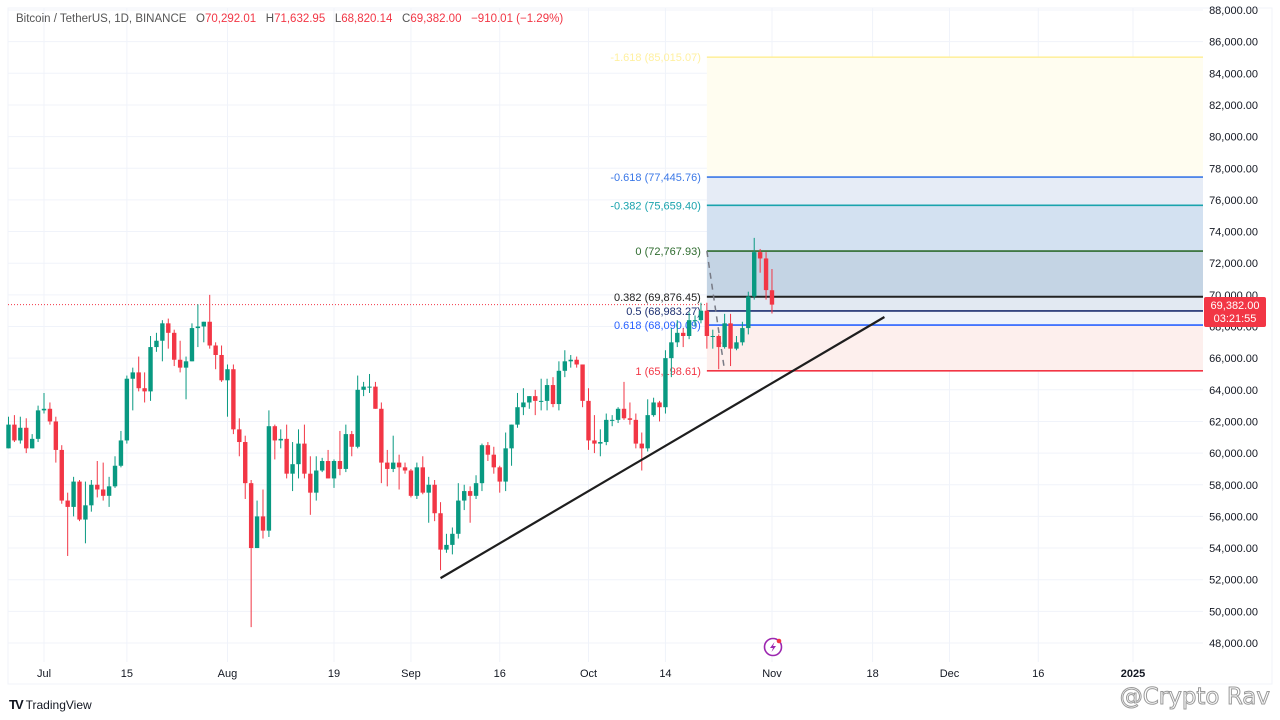 The height and width of the screenshot is (720, 1280). What do you see at coordinates (950, 674) in the screenshot?
I see `time-tick-label: Dec` at bounding box center [950, 674].